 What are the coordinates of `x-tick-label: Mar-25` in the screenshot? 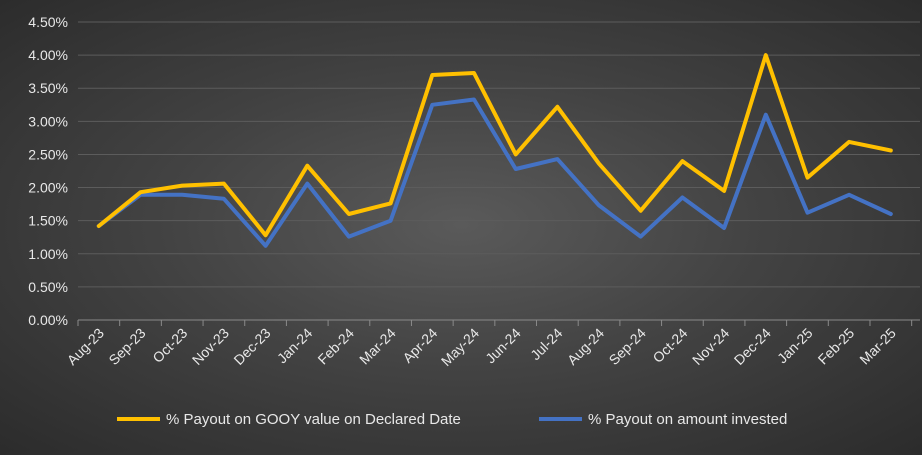 It's located at (877, 346).